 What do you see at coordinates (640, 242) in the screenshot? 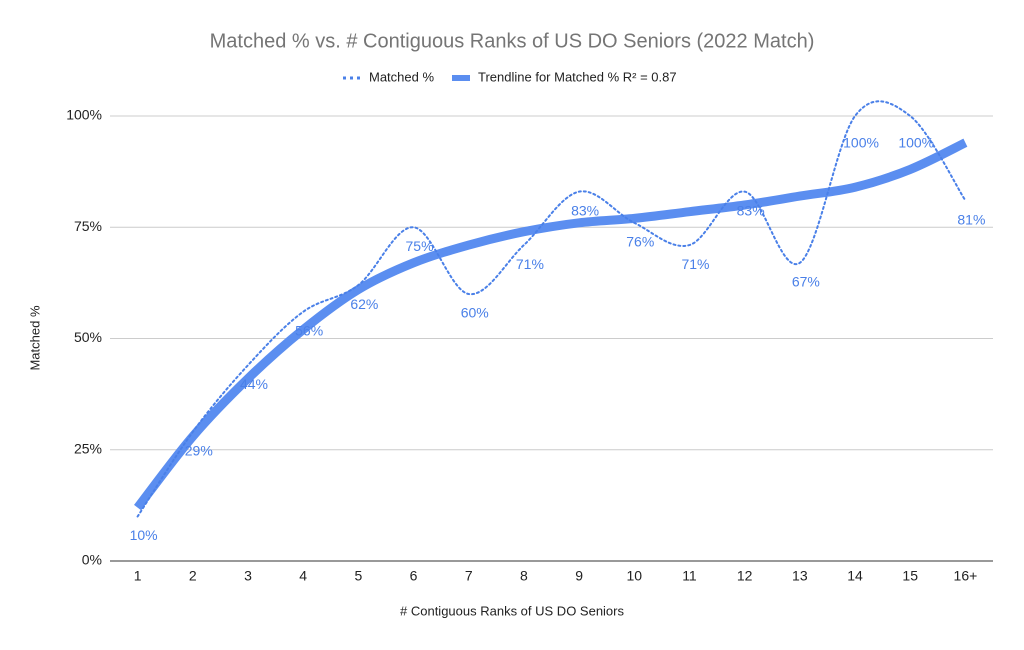
I see `data-label: 76%` at bounding box center [640, 242].